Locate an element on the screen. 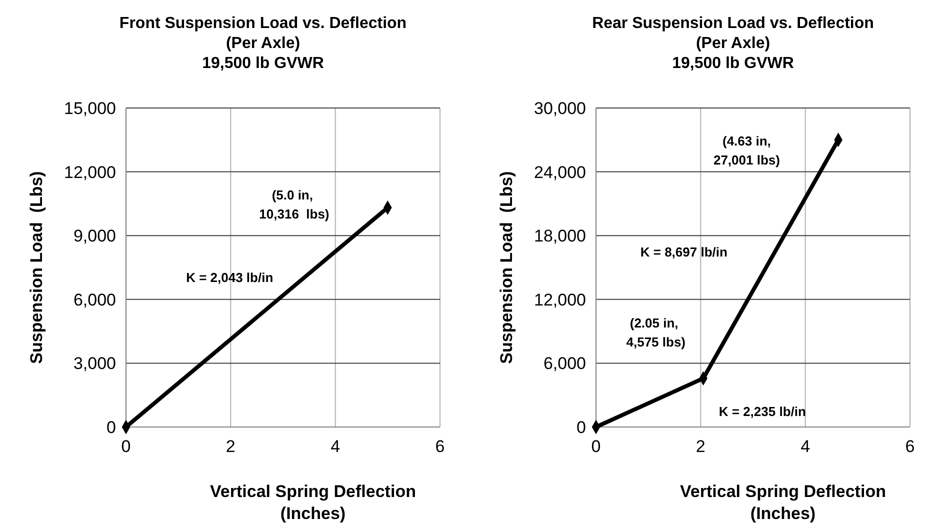 The image size is (930, 527). y-tick-label: 18,000 is located at coordinates (560, 236).